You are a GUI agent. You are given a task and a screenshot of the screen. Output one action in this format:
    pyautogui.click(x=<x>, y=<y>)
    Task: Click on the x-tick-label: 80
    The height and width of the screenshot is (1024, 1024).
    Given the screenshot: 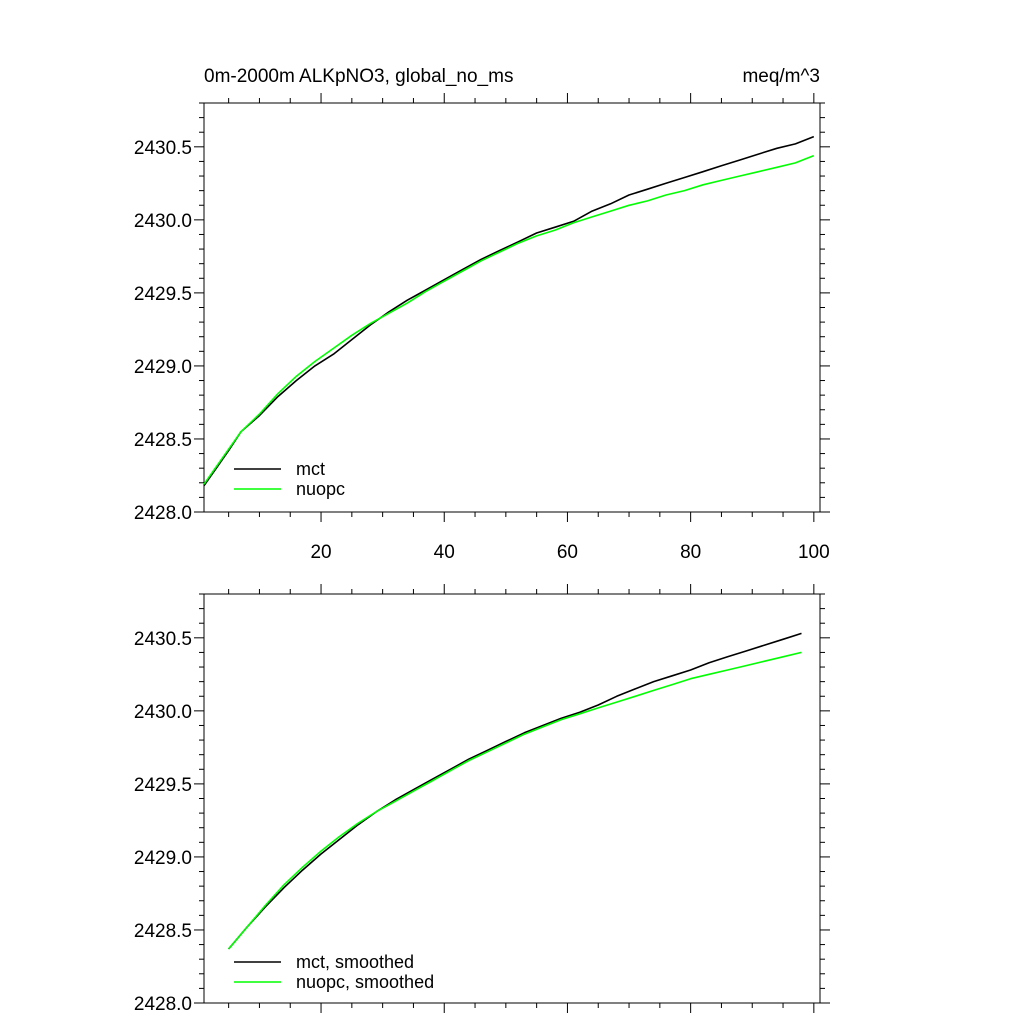 What is the action you would take?
    pyautogui.click(x=690, y=552)
    